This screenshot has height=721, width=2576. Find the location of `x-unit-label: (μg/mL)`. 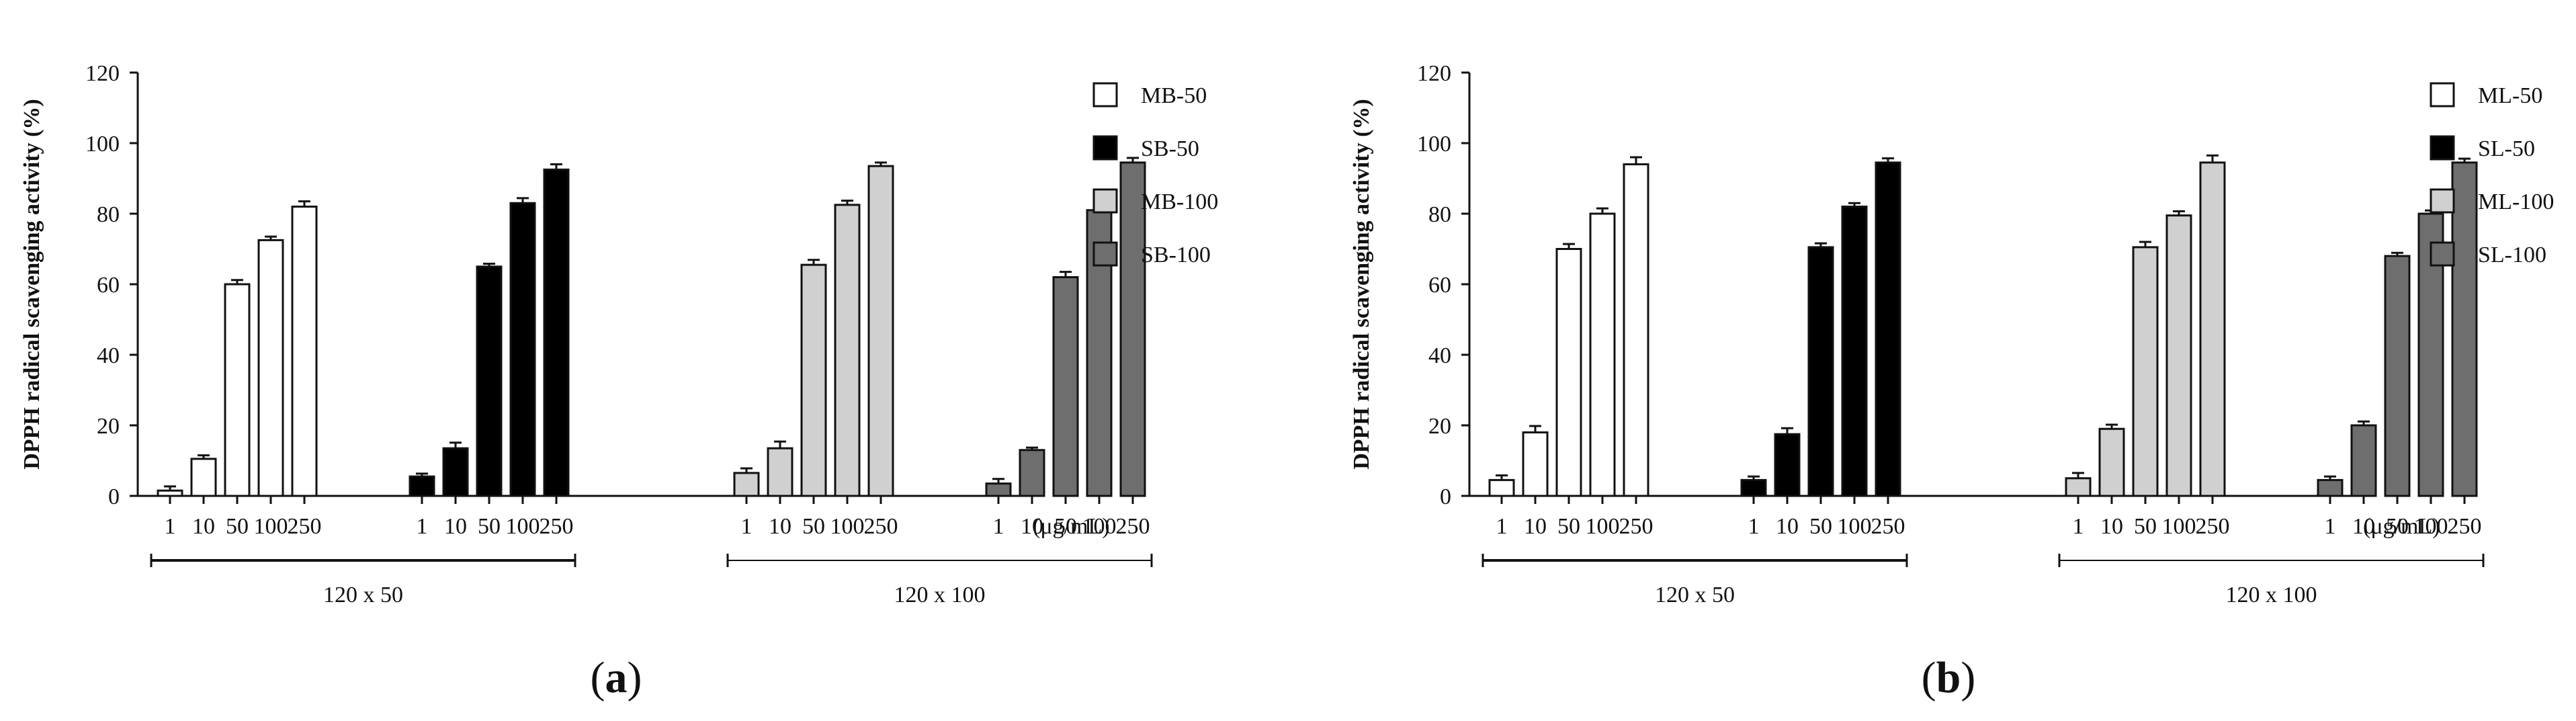

x-unit-label: (μg/mL) is located at coordinates (2401, 526).